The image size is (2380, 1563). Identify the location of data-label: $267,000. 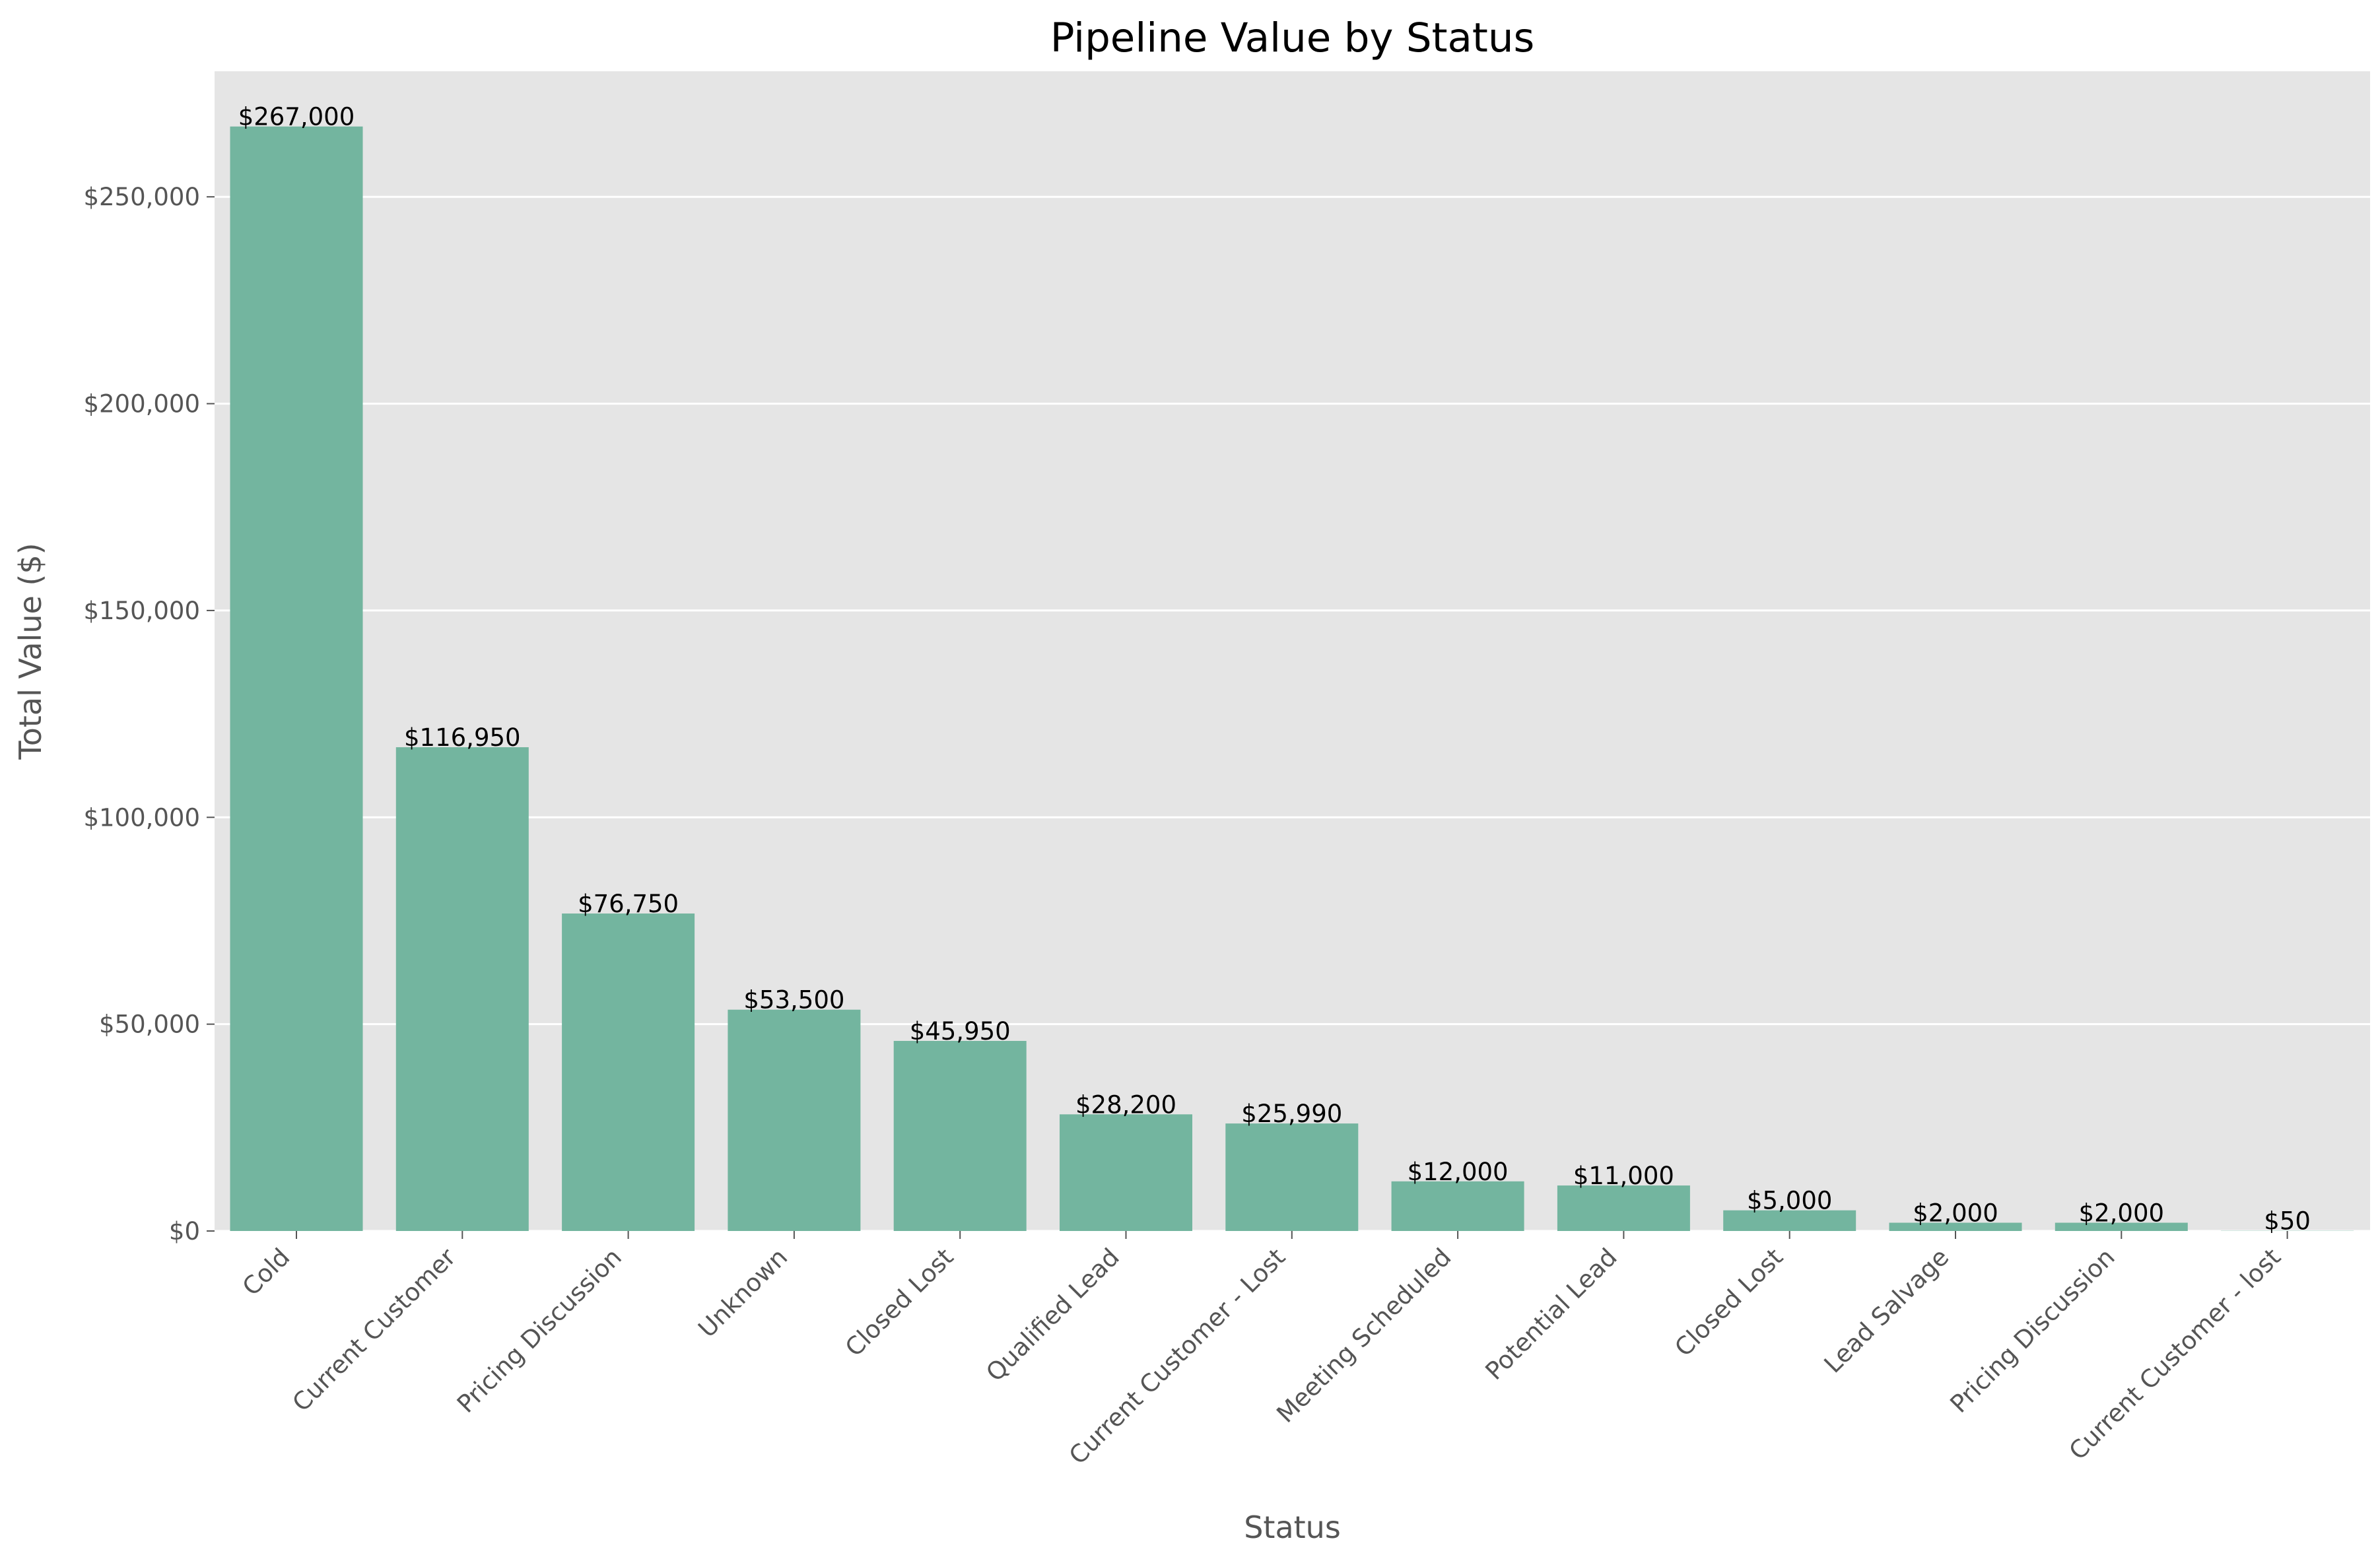
(296, 117).